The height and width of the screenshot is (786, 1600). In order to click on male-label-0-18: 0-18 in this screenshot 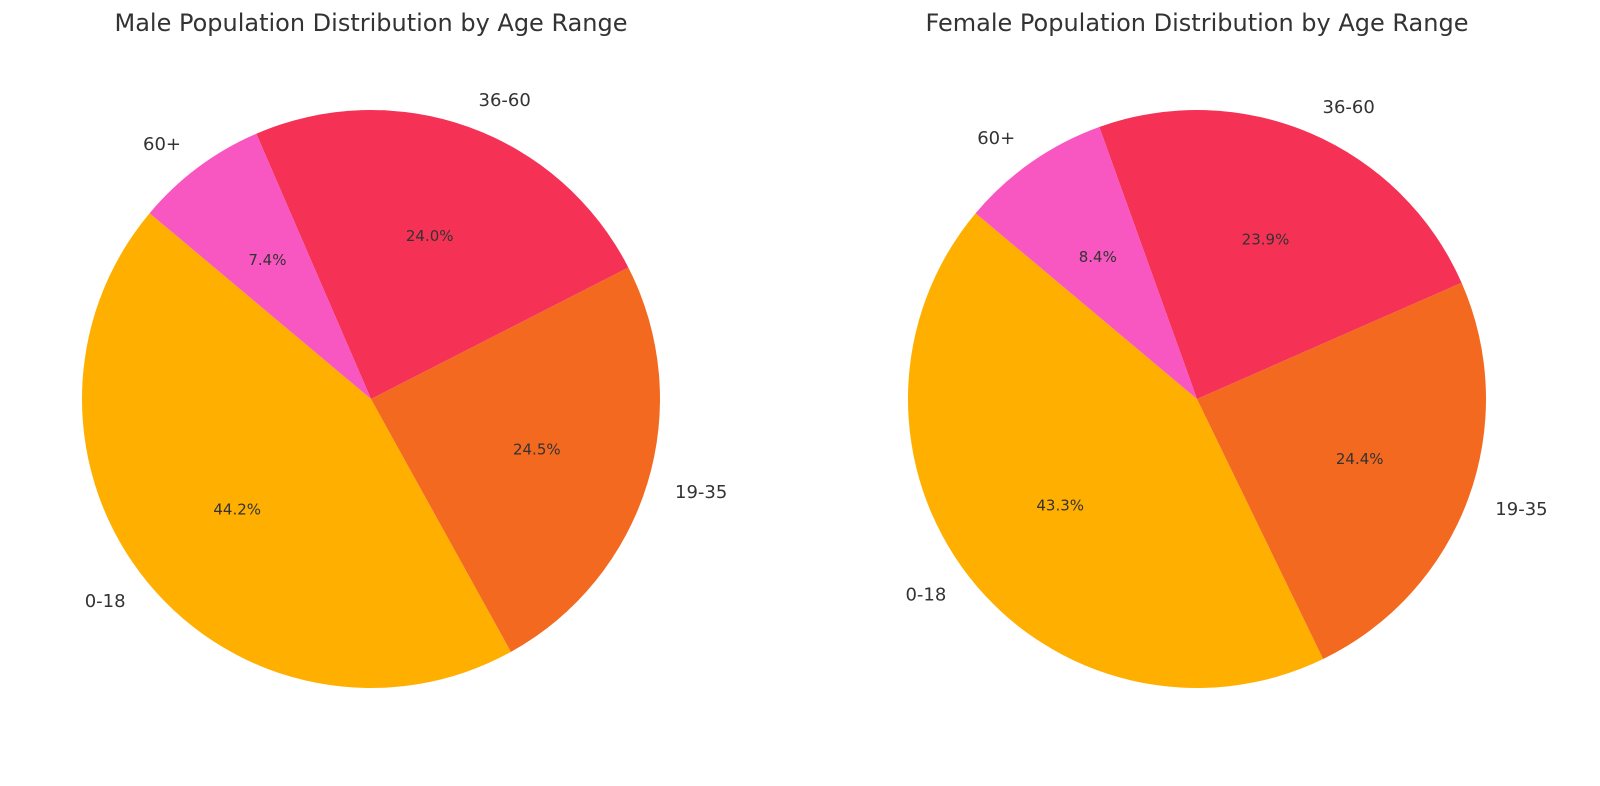, I will do `click(105, 601)`.